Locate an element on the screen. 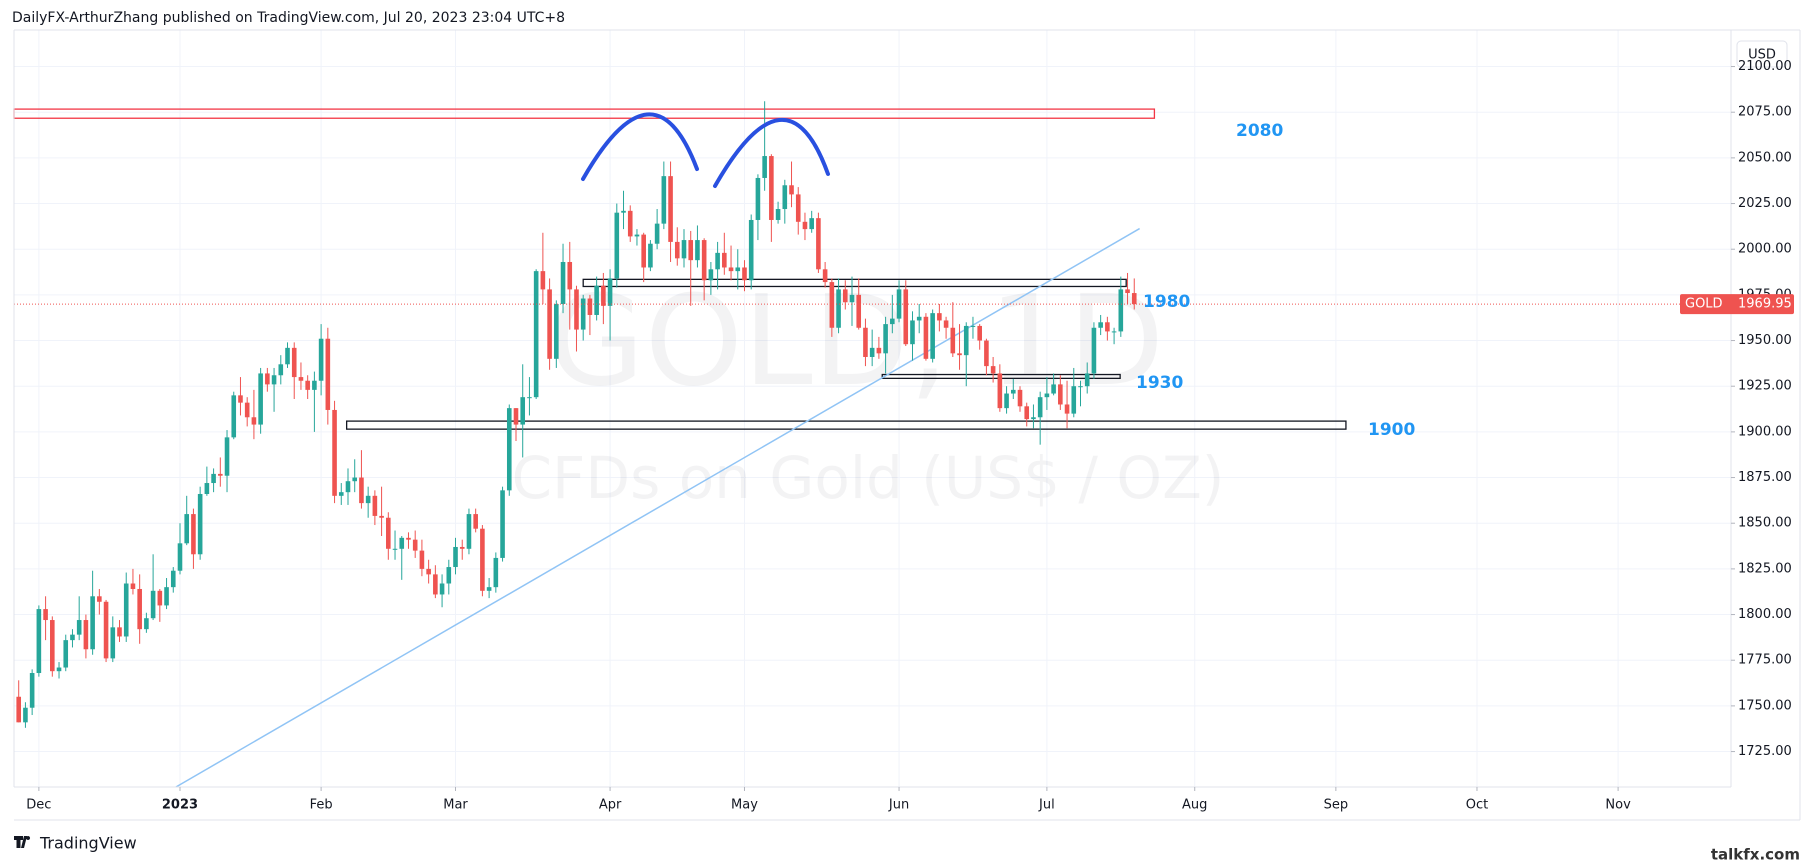  site-watermark: talkfx.com is located at coordinates (1755, 855).